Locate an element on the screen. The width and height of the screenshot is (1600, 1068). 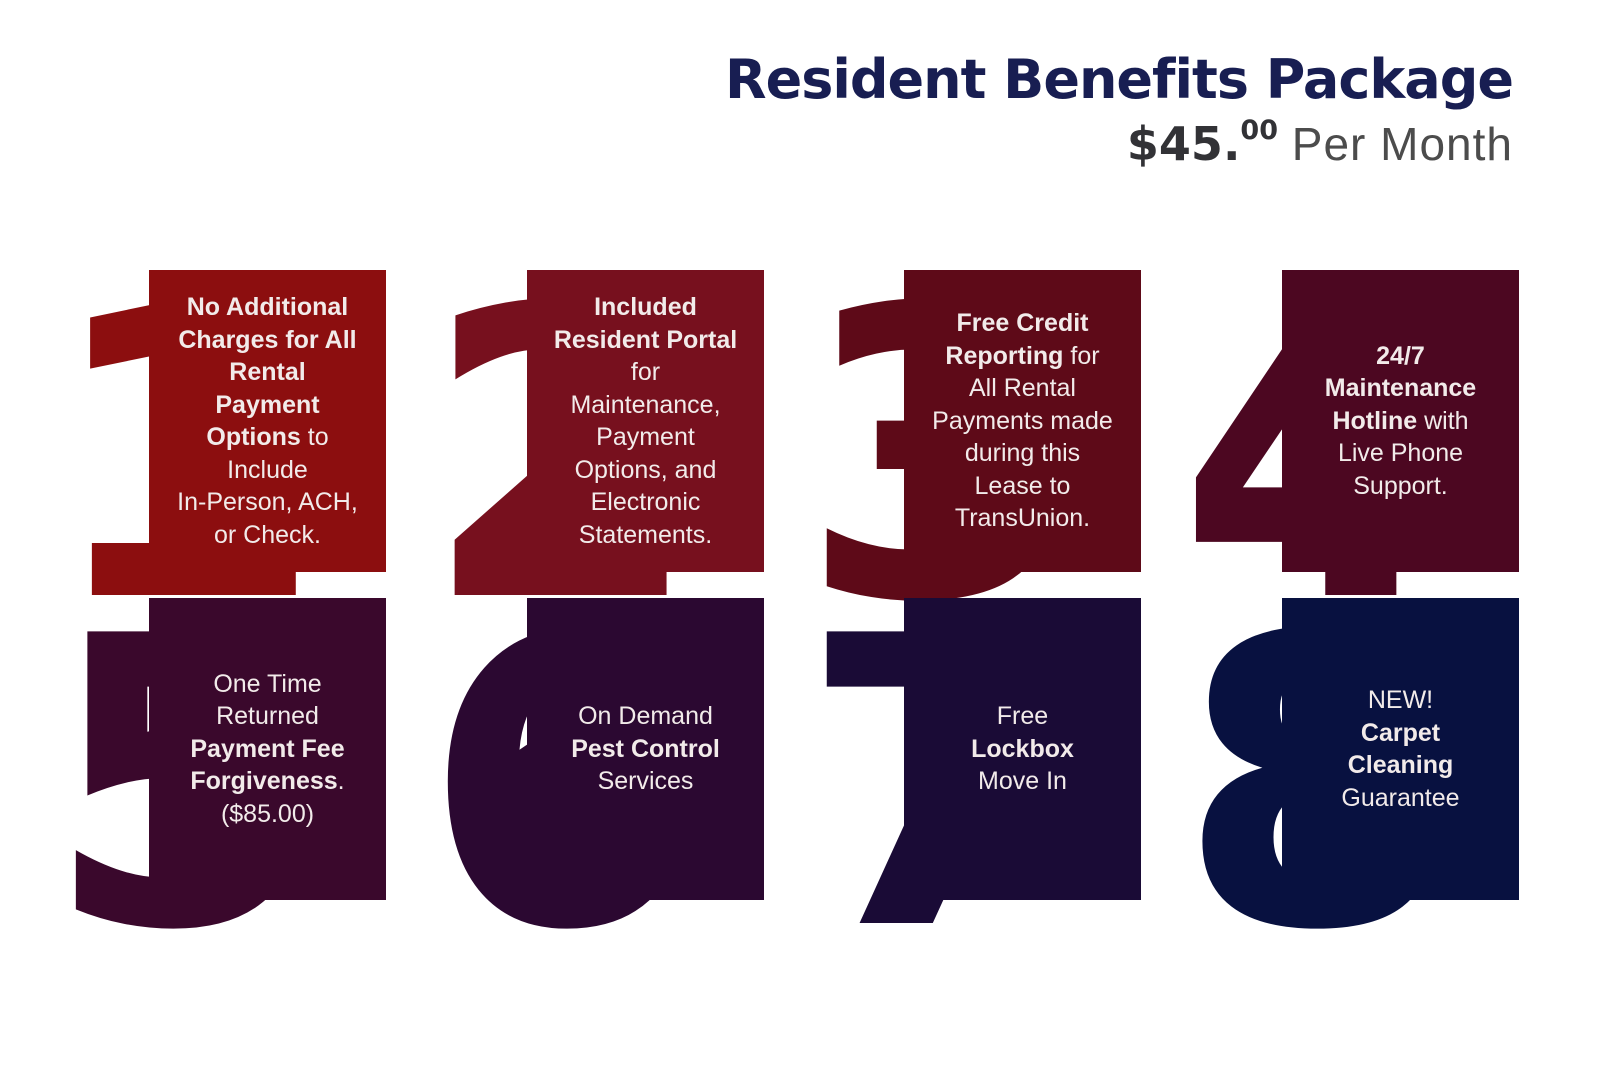
benefit-card-7: 7 Free Lockbox Move In is located at coordinates (970, 786).